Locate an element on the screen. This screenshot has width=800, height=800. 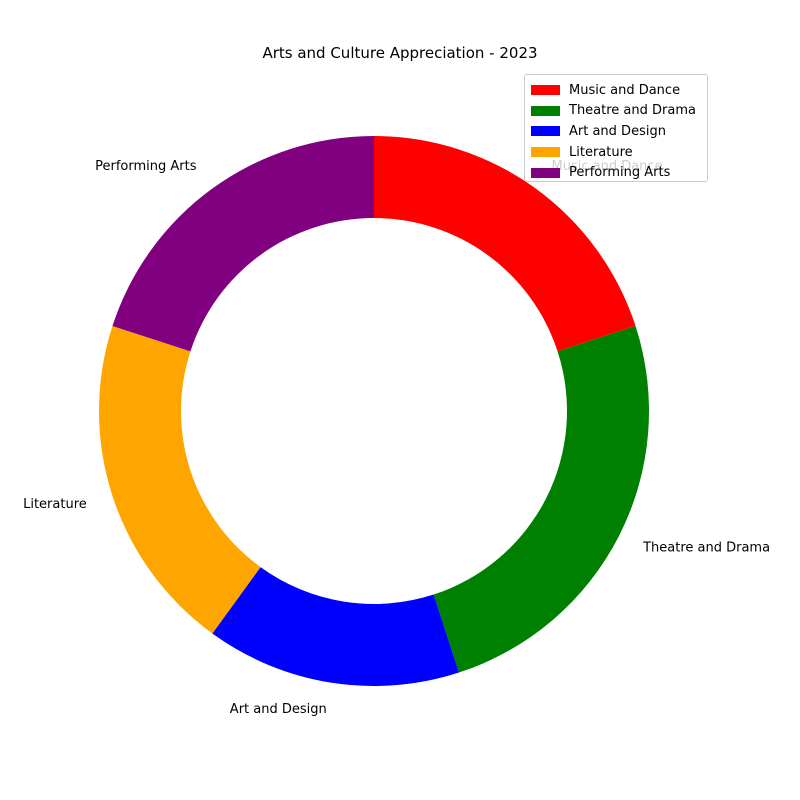
legend-item: Performing Arts is located at coordinates (616, 172).